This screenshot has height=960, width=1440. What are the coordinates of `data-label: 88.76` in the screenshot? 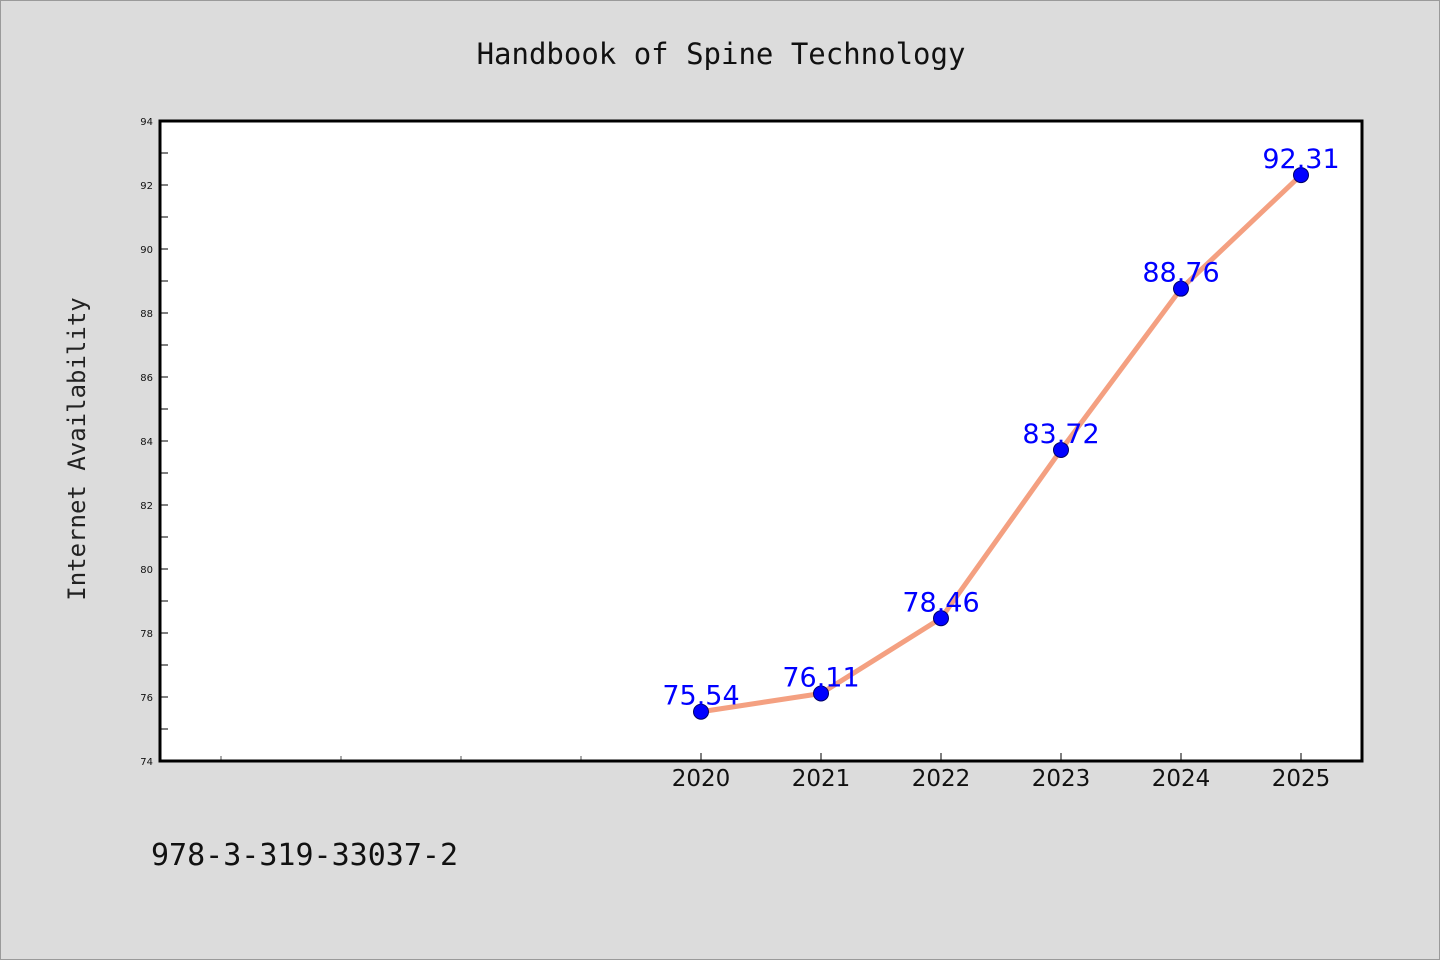 It's located at (1180, 273).